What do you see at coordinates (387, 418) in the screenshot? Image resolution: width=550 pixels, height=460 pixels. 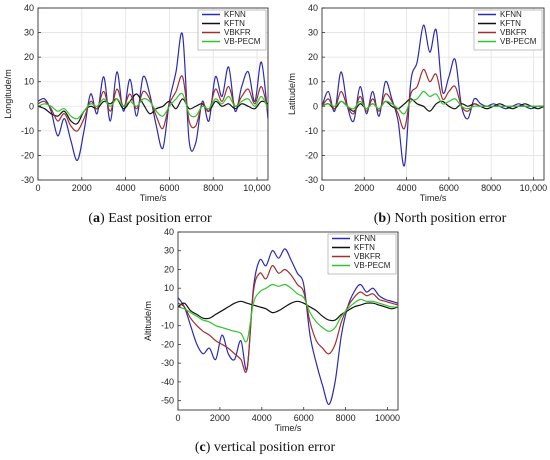 I see `x-tick-label: 10000` at bounding box center [387, 418].